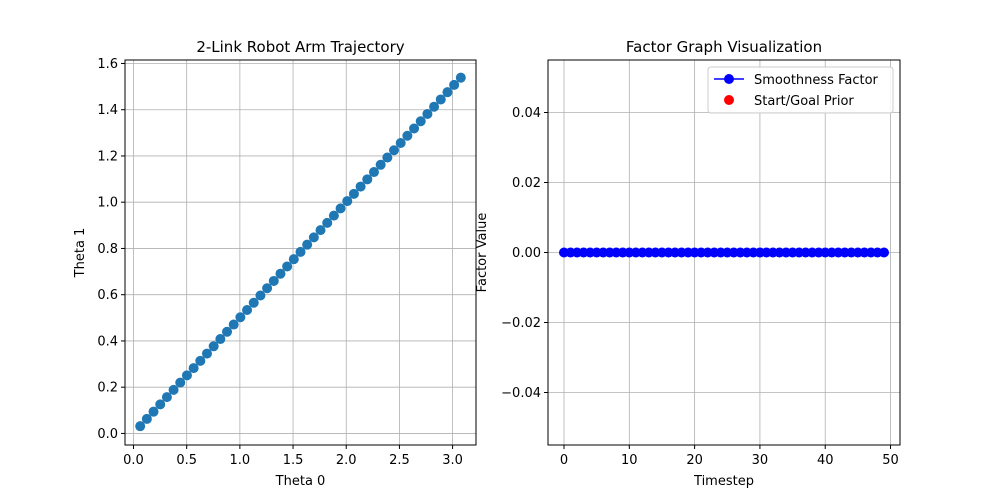 This screenshot has height=500, width=1000. What do you see at coordinates (564, 460) in the screenshot?
I see `factor-graph-x-tick-label: 0` at bounding box center [564, 460].